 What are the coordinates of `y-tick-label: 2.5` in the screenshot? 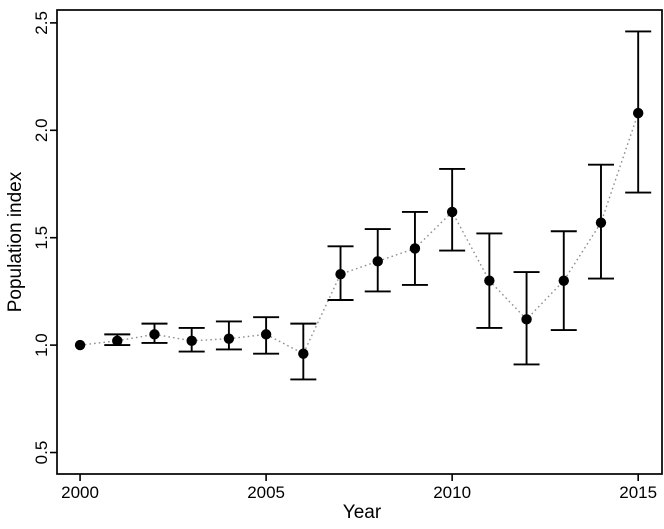 It's located at (41, 23).